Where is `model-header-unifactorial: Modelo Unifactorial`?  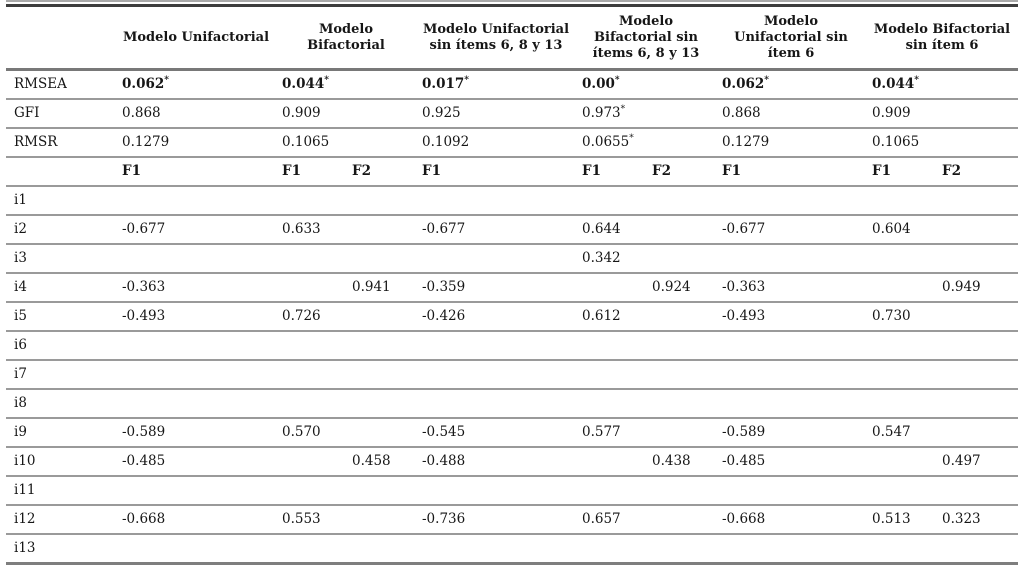
model-header-unifactorial: Modelo Unifactorial is located at coordinates (196, 37).